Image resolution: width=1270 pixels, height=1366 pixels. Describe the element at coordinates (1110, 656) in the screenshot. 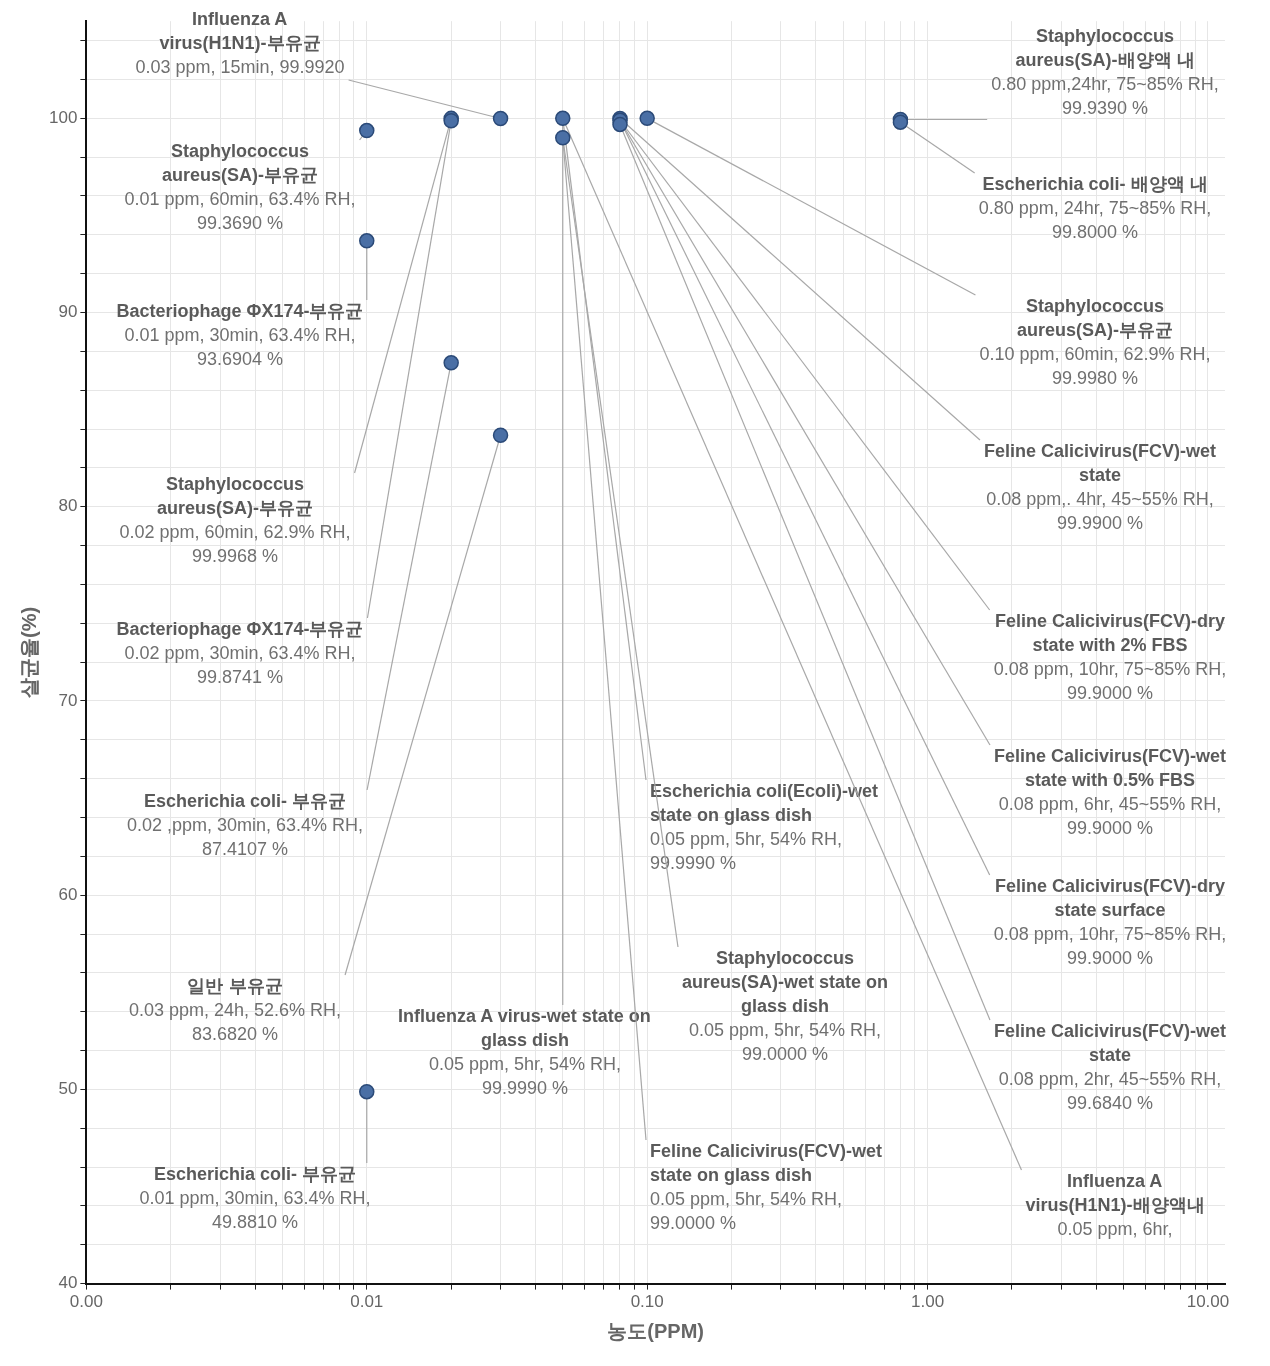

I see `annotation: Feline Calicivirus(FCV)-dry state with 2% FBS 0.08 ppm, 10hr, 75~85% RH, 99.9000 %` at that location.